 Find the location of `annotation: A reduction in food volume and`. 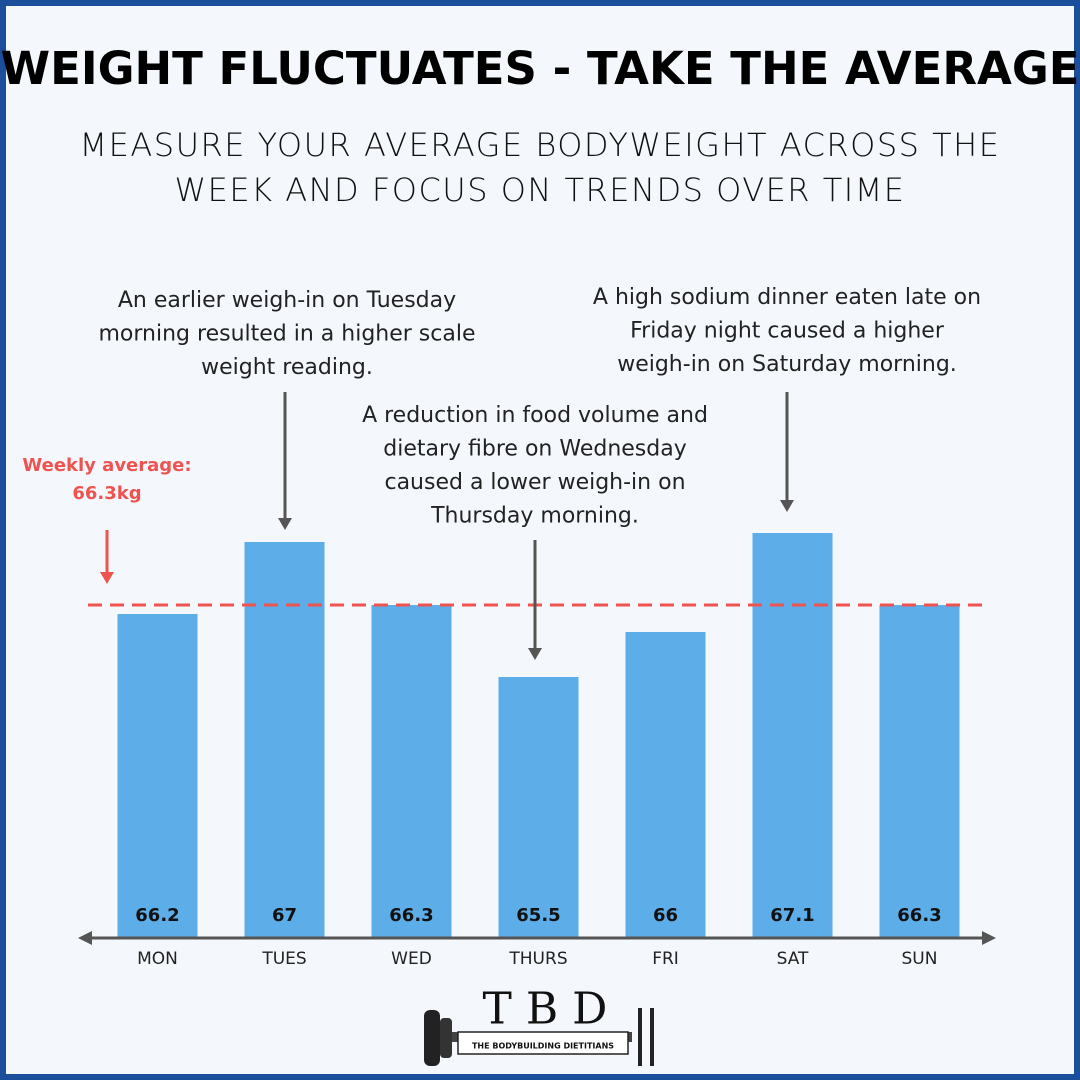

annotation: A reduction in food volume and is located at coordinates (535, 415).